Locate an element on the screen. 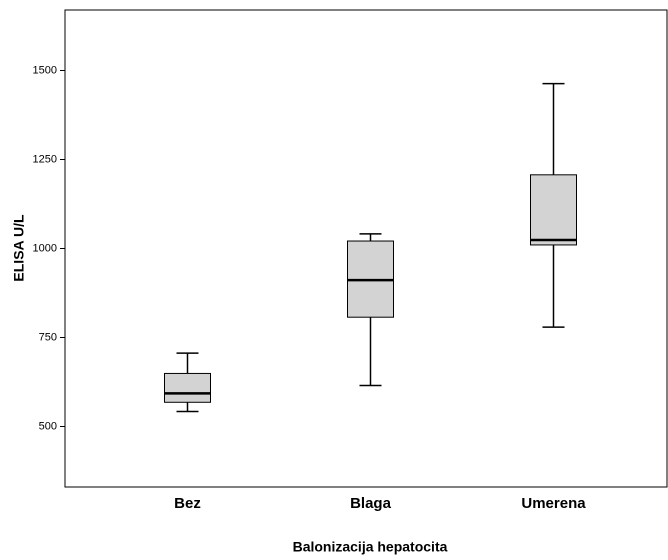 The height and width of the screenshot is (560, 668). y-tick-label: 1500 is located at coordinates (45, 70).